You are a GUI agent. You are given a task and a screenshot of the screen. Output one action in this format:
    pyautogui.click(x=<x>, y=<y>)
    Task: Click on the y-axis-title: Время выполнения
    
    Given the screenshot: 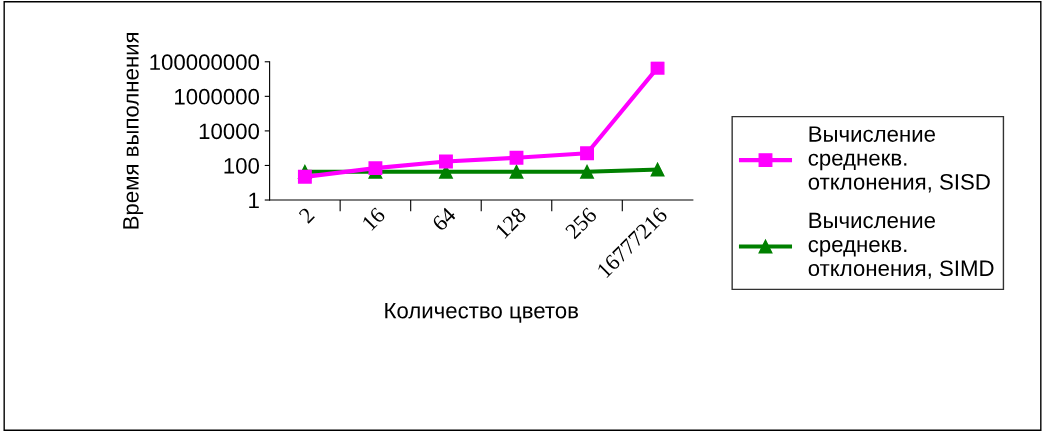 What is the action you would take?
    pyautogui.click(x=133, y=130)
    